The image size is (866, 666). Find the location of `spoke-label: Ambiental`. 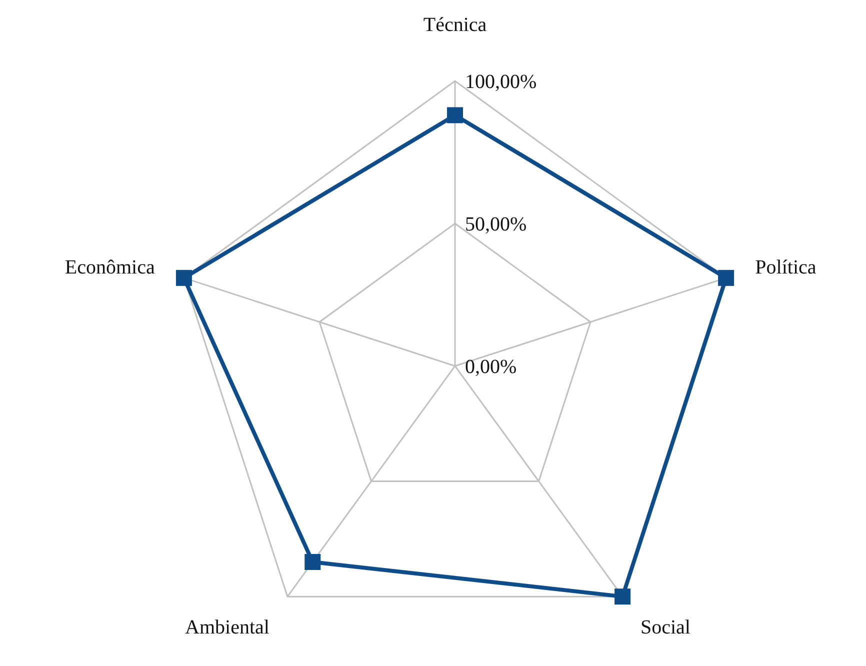

spoke-label: Ambiental is located at coordinates (227, 627).